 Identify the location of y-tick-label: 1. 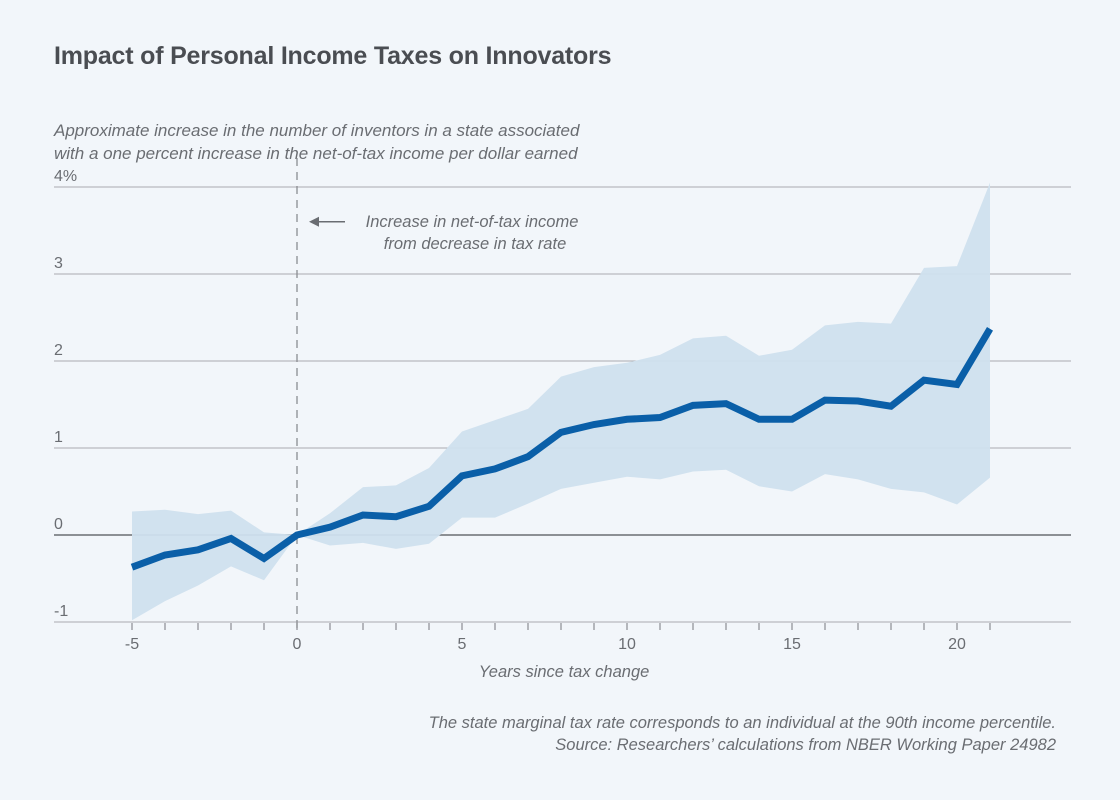
(58, 437).